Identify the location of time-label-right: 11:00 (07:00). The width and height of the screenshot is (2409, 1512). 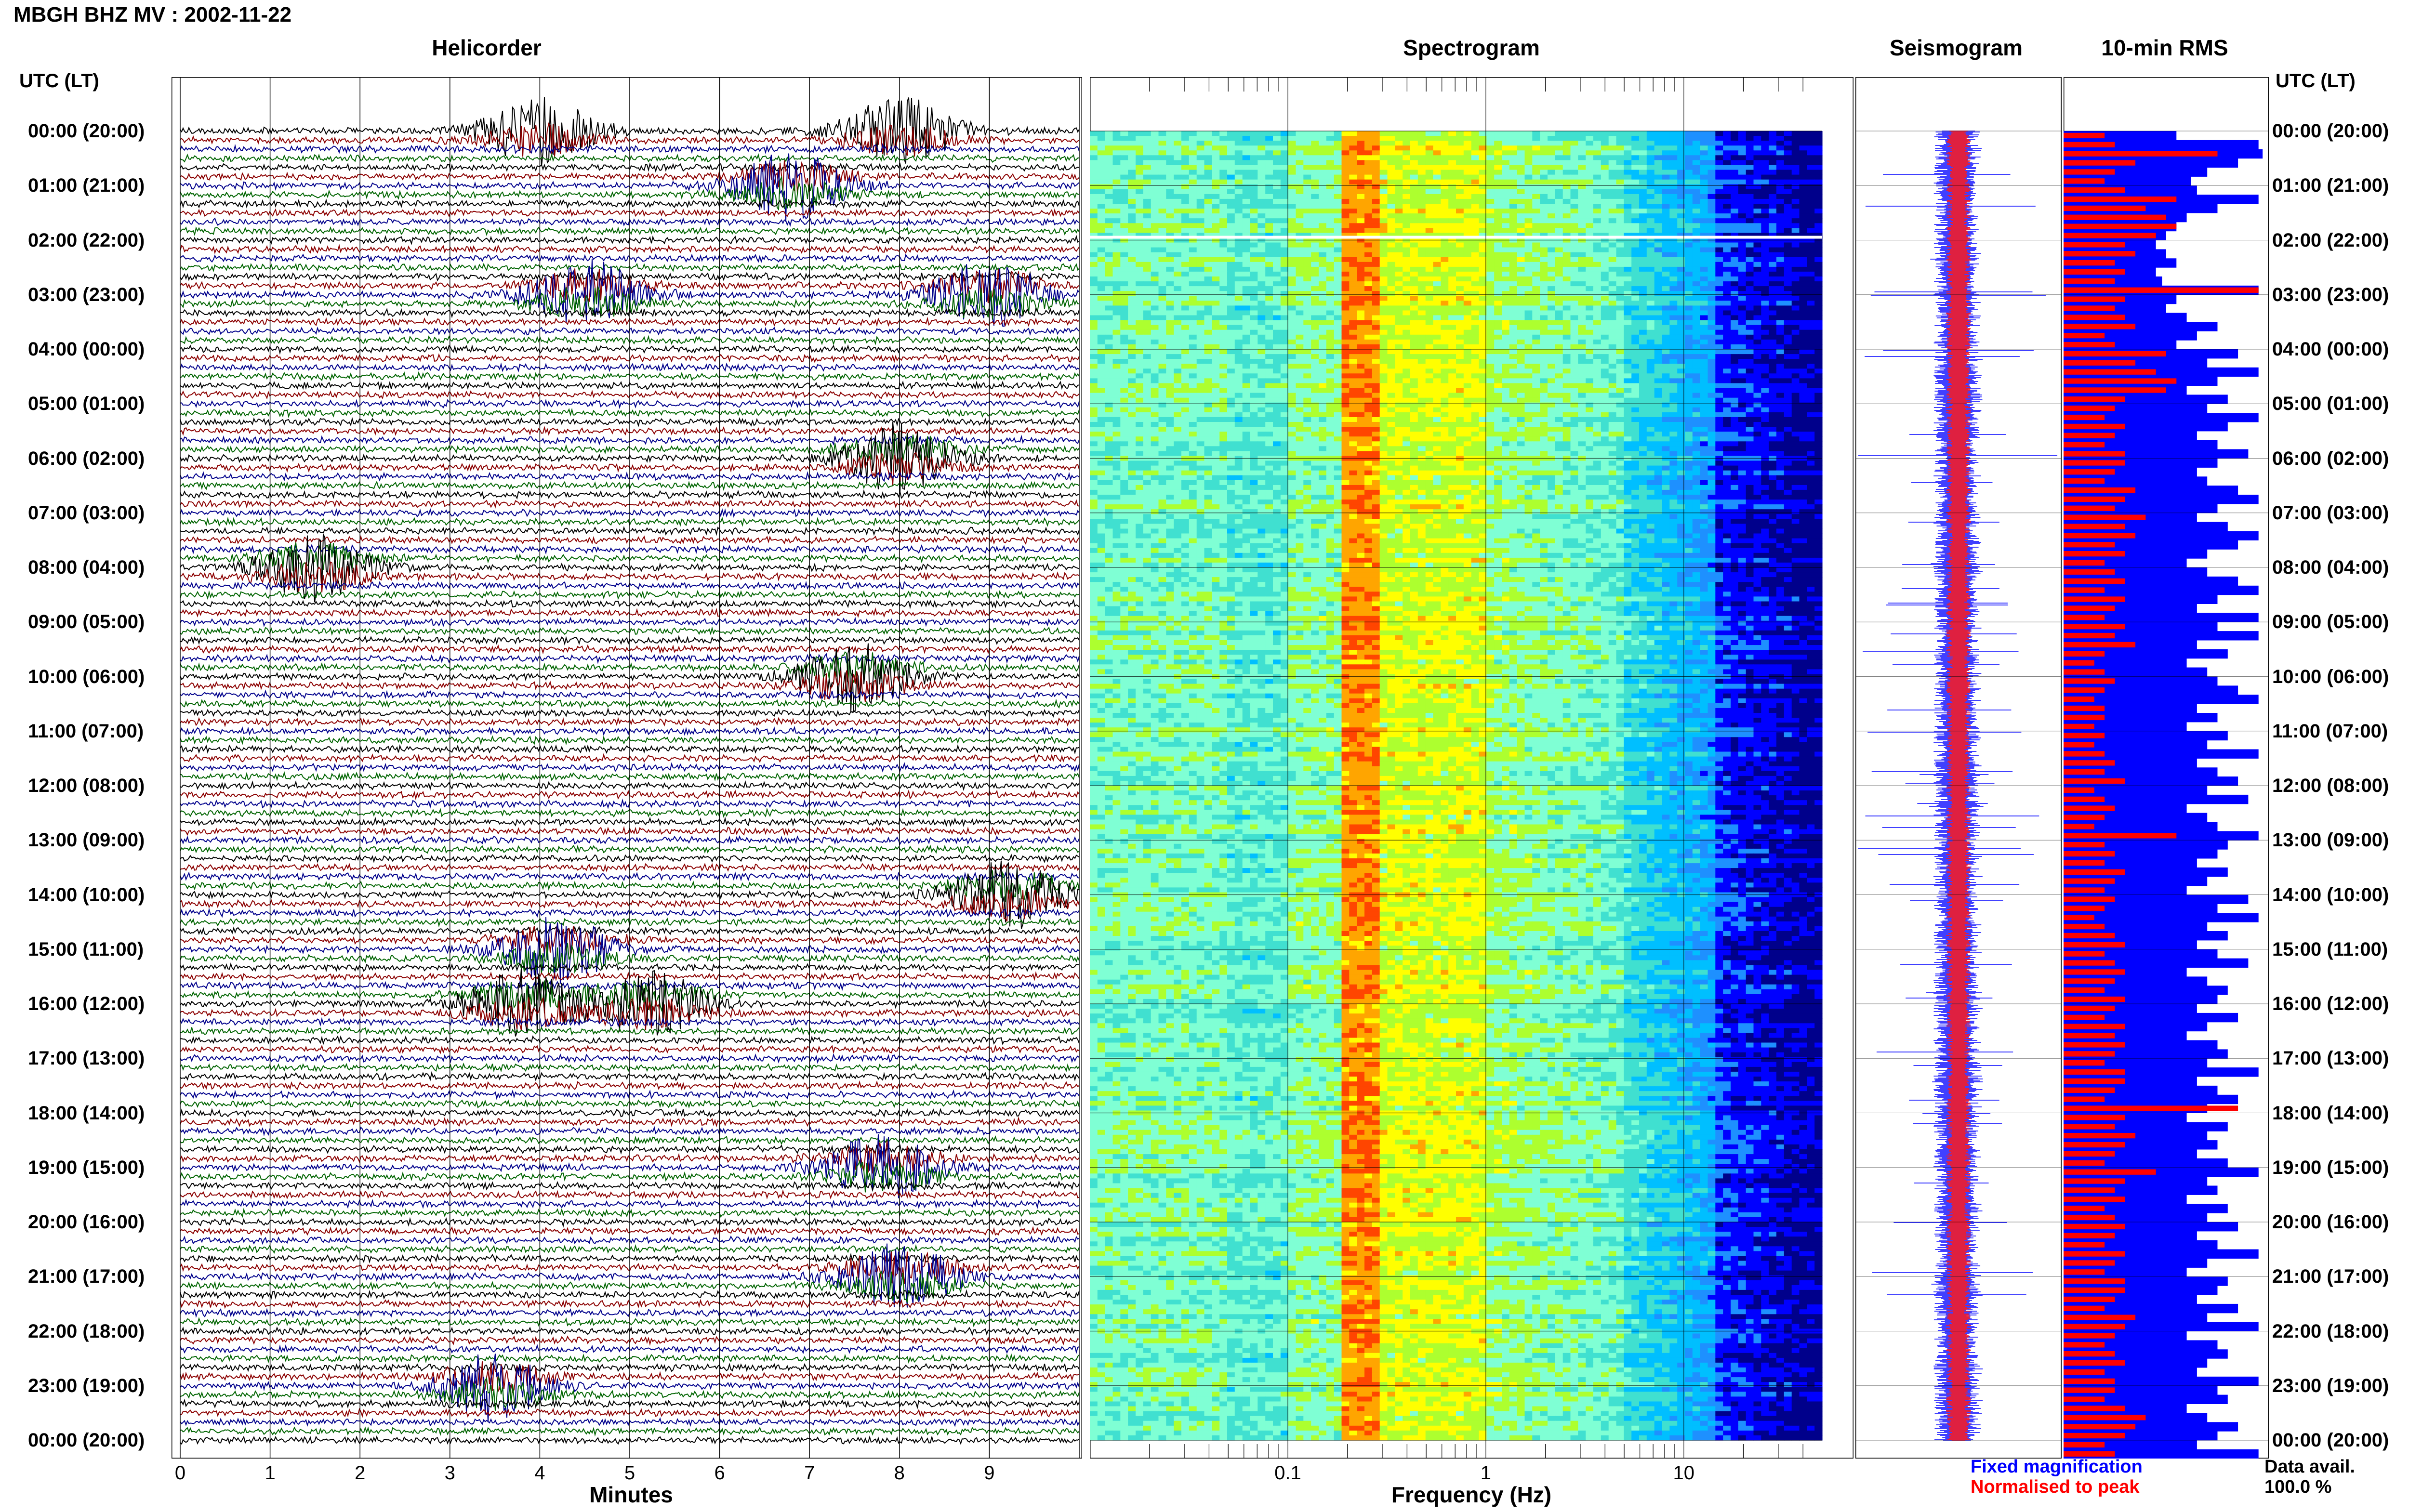
(2330, 731).